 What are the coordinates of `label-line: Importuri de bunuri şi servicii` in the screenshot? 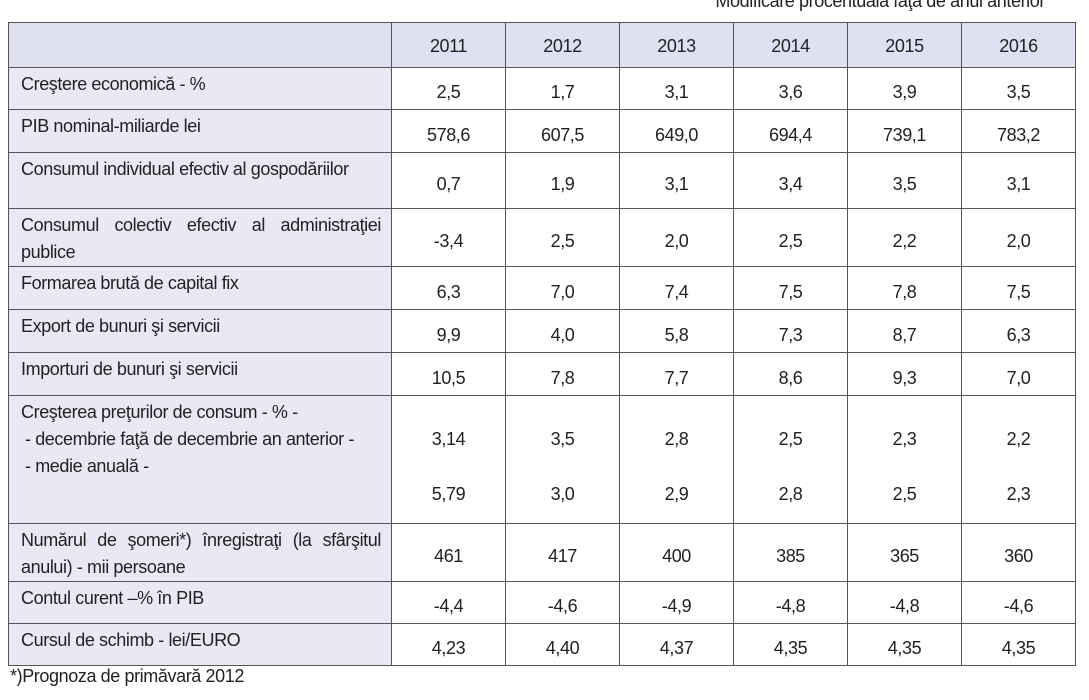 It's located at (129, 369).